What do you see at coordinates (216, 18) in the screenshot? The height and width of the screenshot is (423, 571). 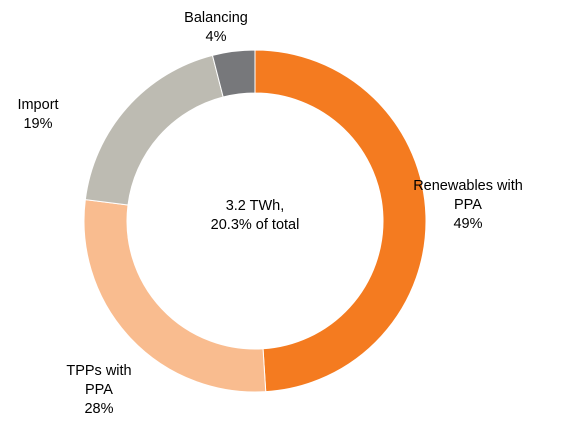 I see `category-label: Balancing` at bounding box center [216, 18].